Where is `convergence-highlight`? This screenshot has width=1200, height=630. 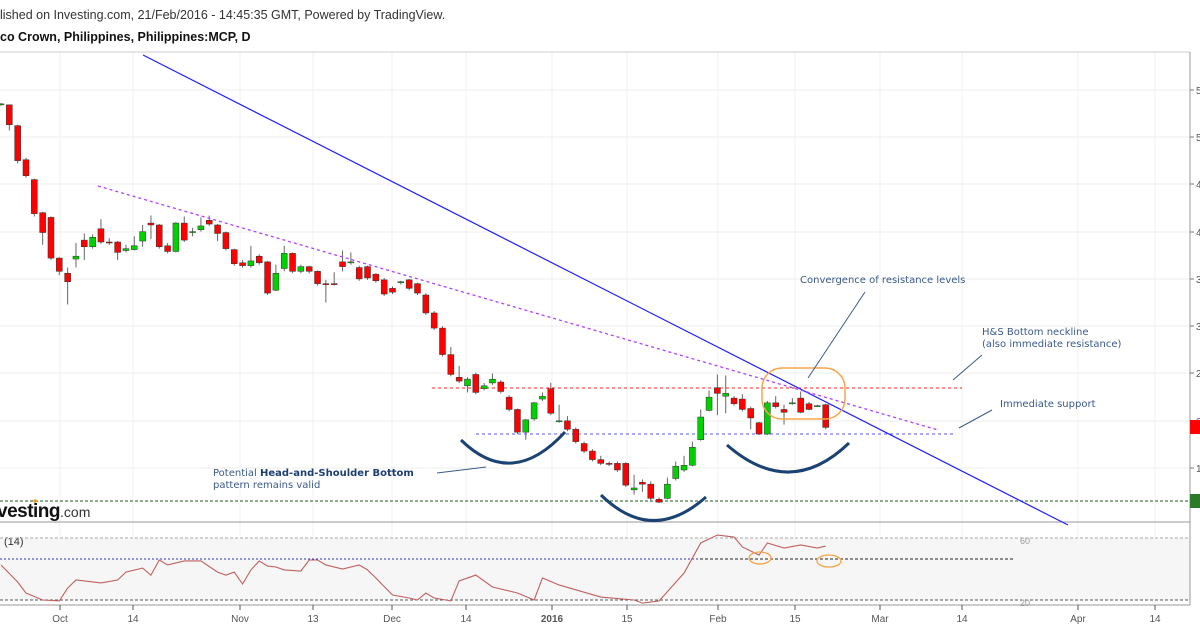
convergence-highlight is located at coordinates (803, 393).